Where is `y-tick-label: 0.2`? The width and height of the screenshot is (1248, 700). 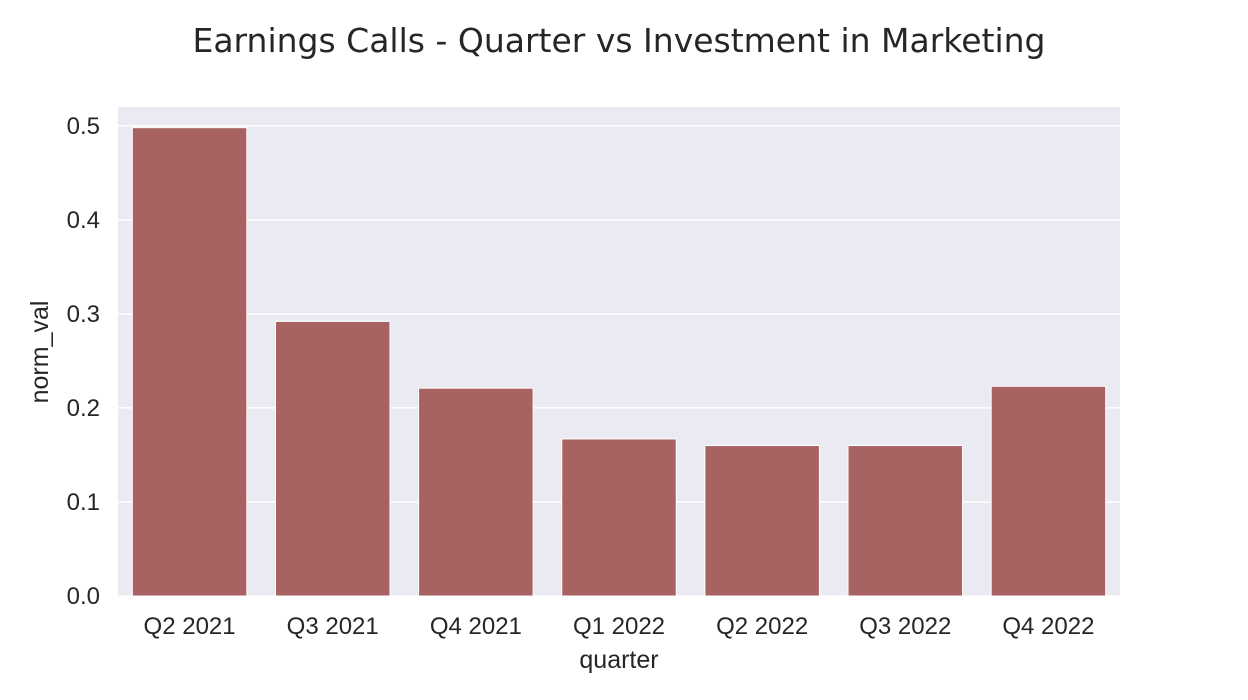 y-tick-label: 0.2 is located at coordinates (83, 408).